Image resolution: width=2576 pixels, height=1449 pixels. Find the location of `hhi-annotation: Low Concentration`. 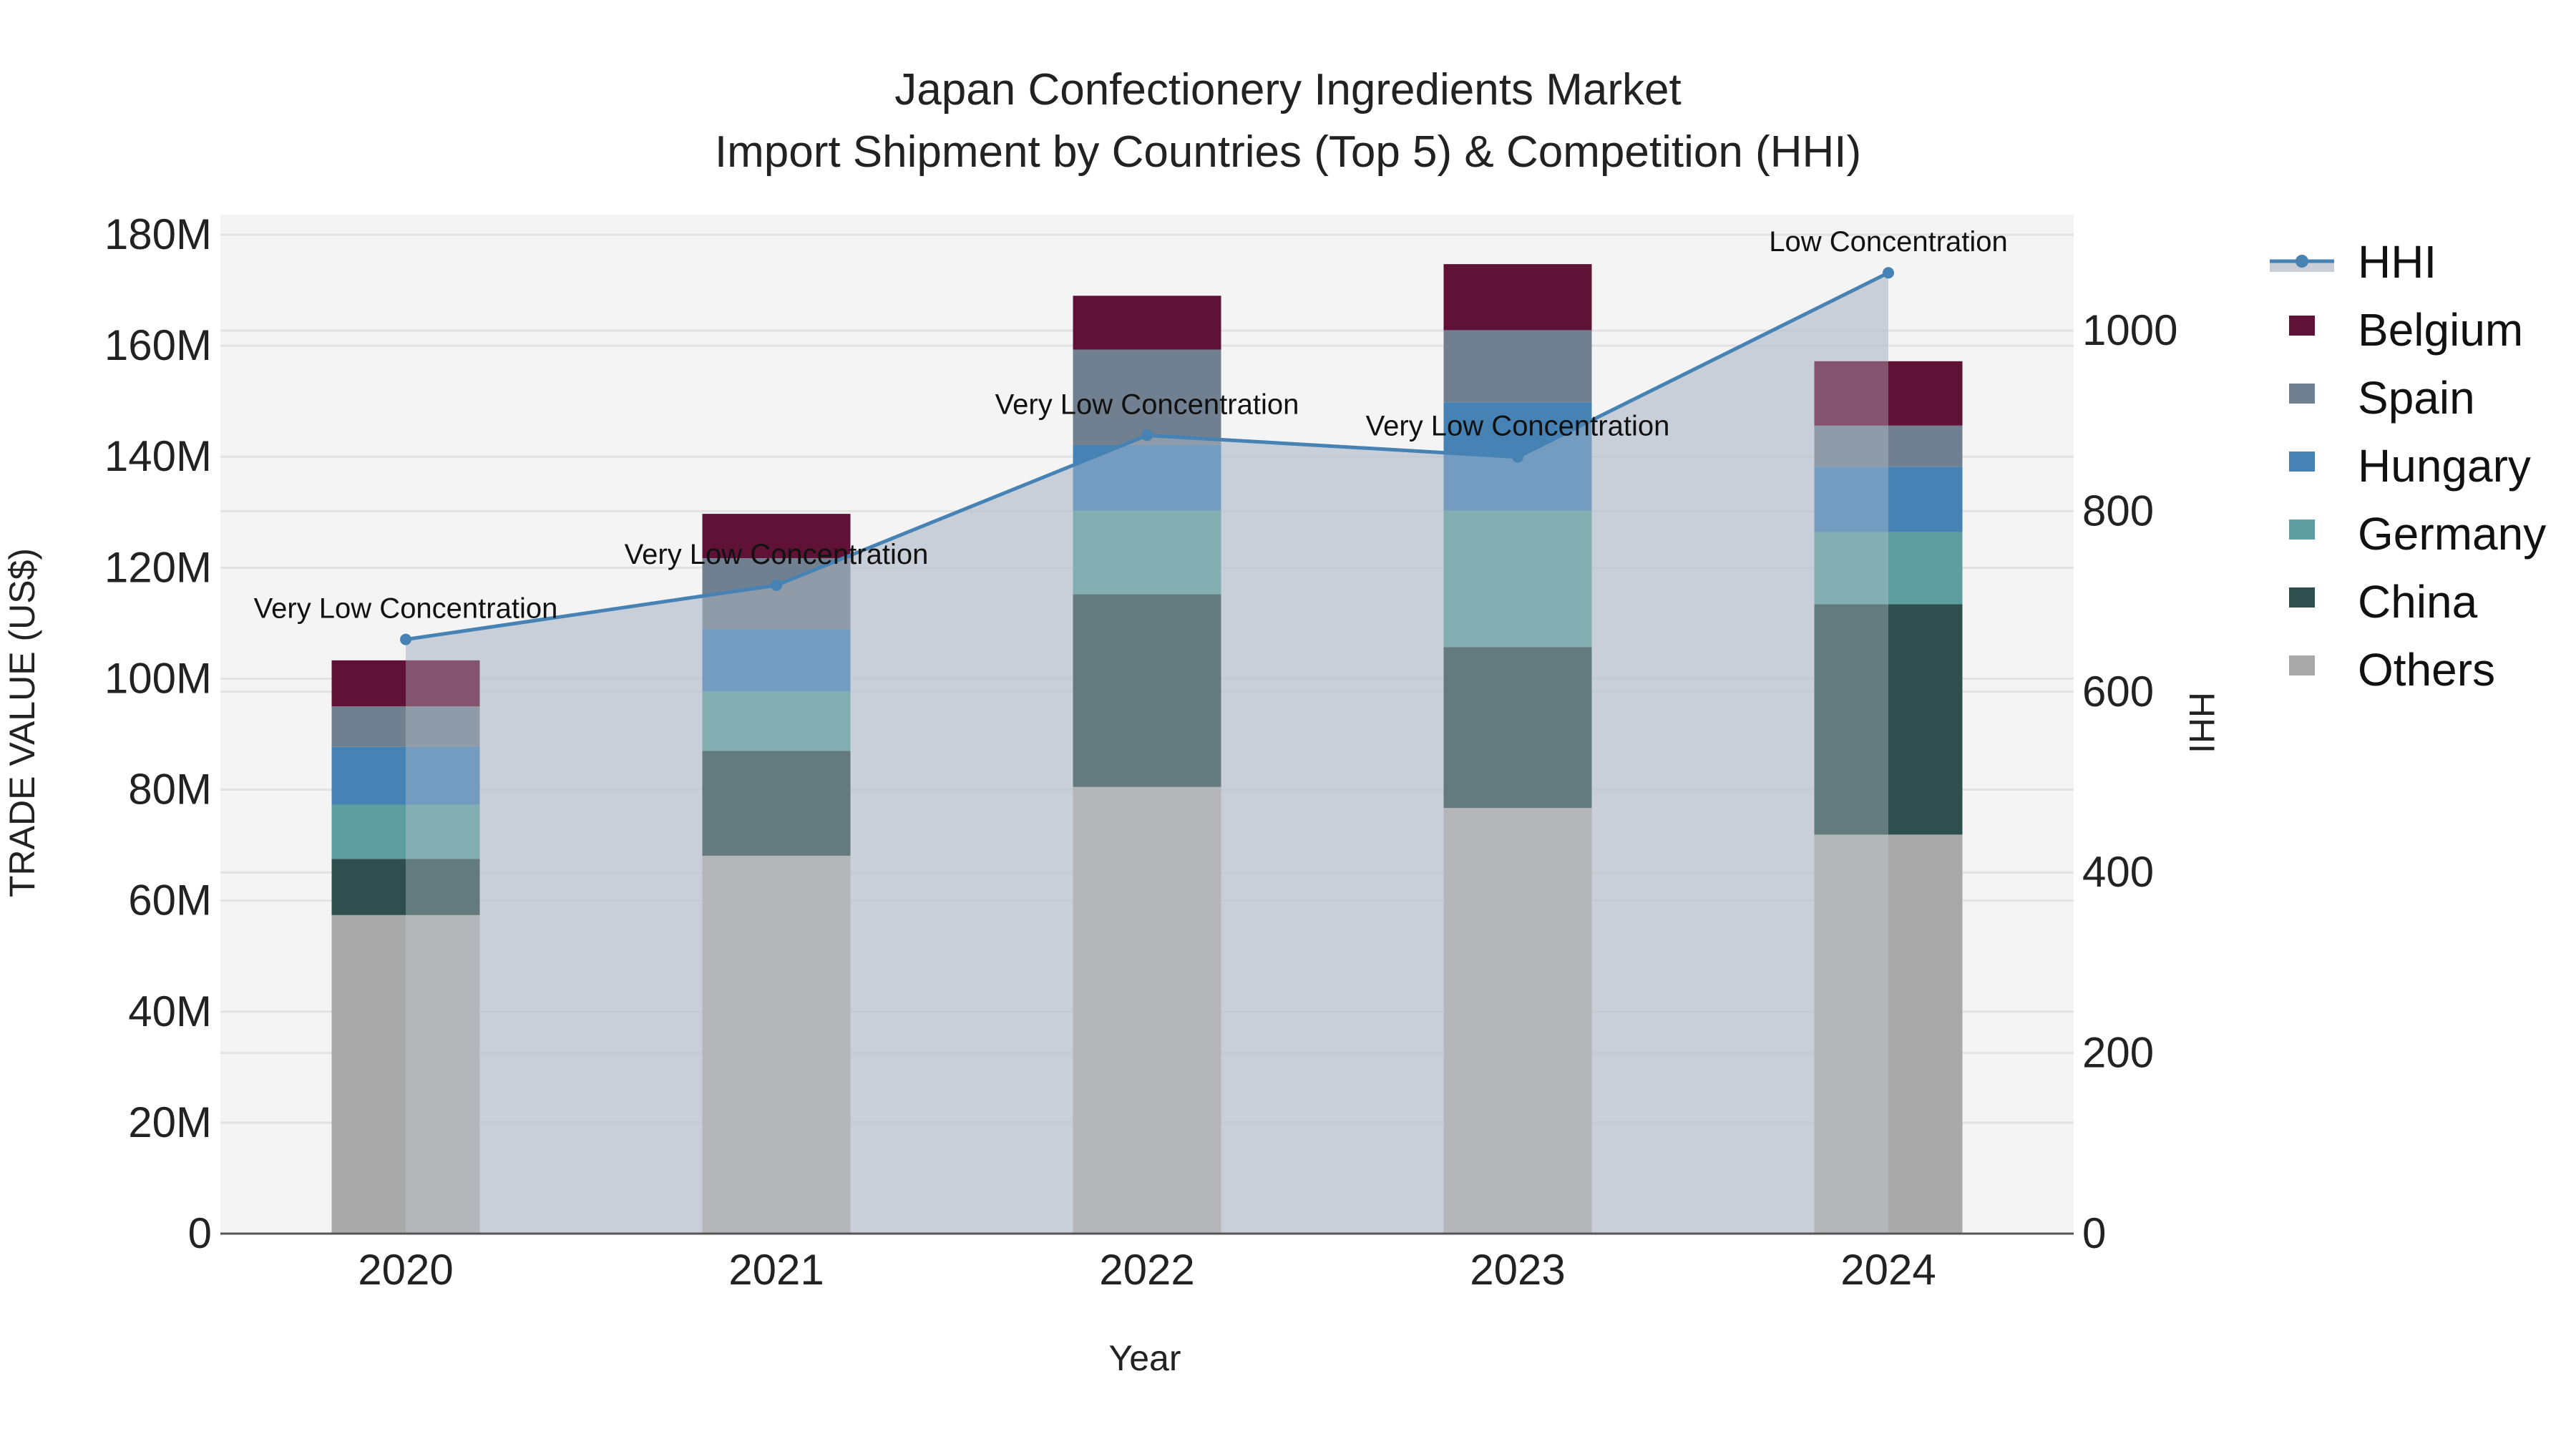

hhi-annotation: Low Concentration is located at coordinates (1888, 242).